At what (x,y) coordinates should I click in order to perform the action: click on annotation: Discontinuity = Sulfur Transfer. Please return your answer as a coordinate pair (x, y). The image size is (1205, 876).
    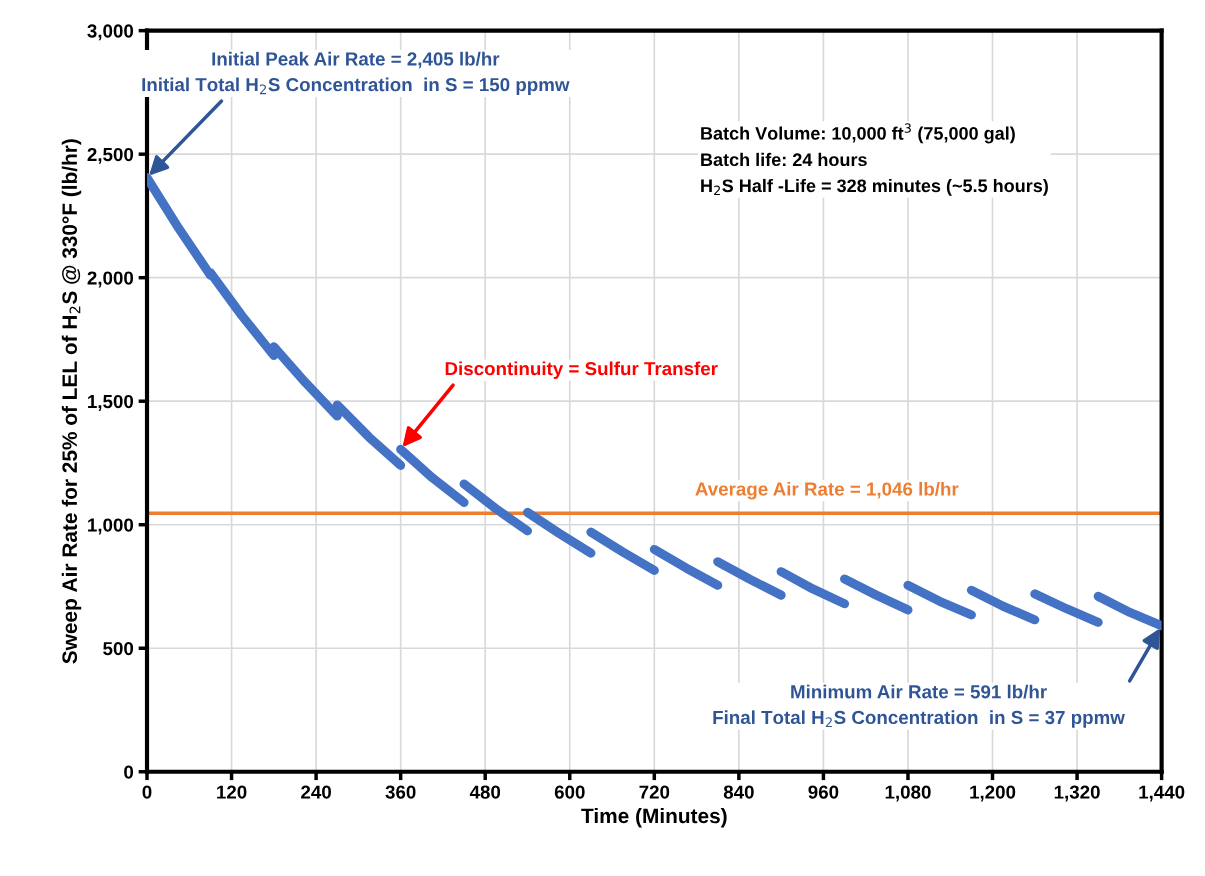
    Looking at the image, I should click on (581, 370).